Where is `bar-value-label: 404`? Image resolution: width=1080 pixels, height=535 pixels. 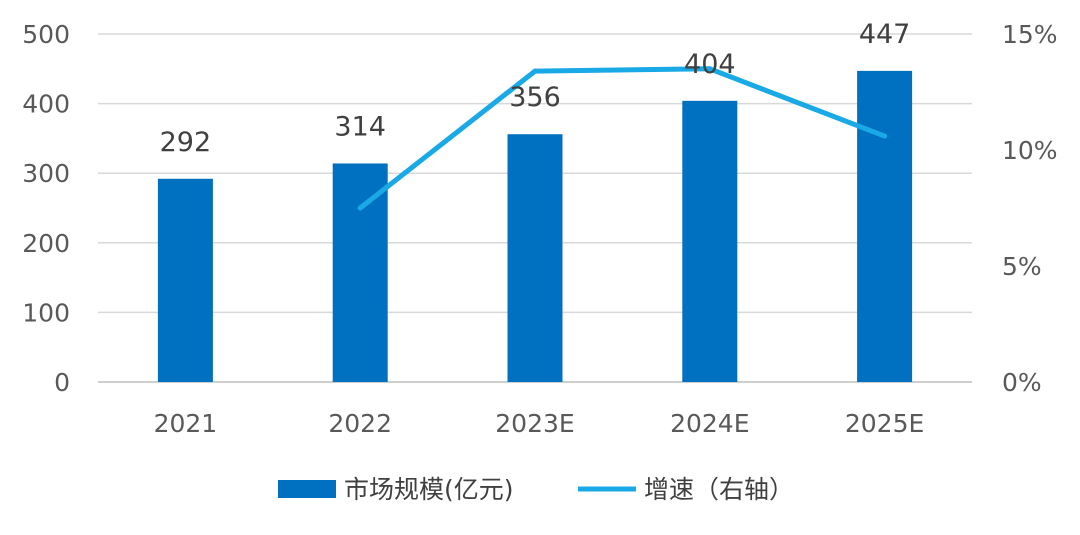
bar-value-label: 404 is located at coordinates (710, 64).